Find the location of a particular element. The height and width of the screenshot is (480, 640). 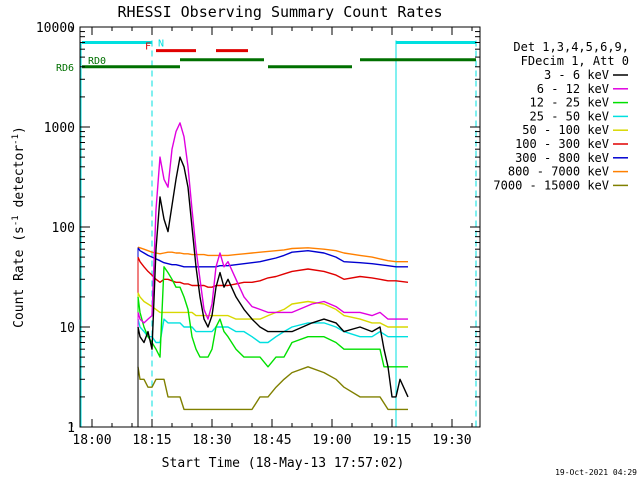

y-tick-label: 100 is located at coordinates (63, 228).